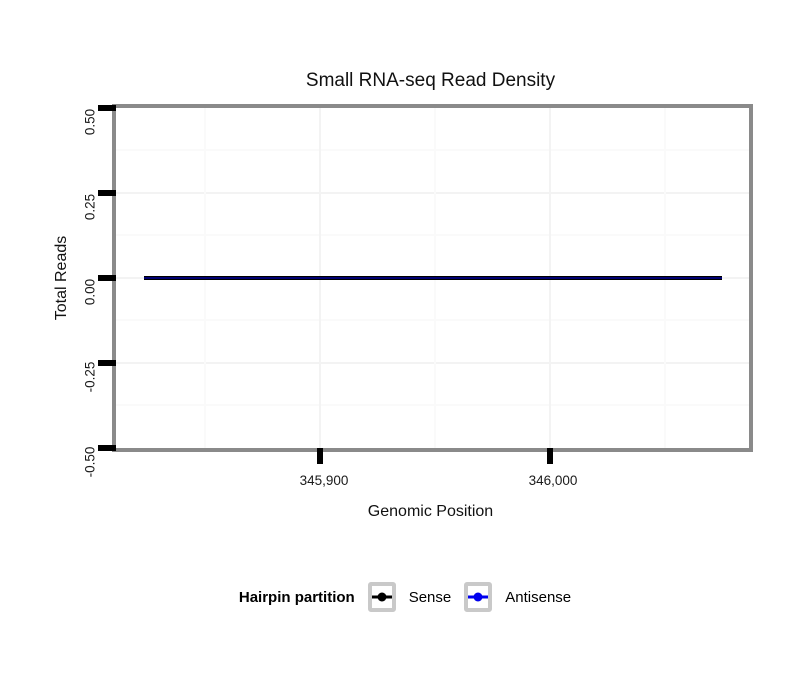 The image size is (810, 690). Describe the element at coordinates (61, 278) in the screenshot. I see `y-axis-title: Total Reads` at that location.